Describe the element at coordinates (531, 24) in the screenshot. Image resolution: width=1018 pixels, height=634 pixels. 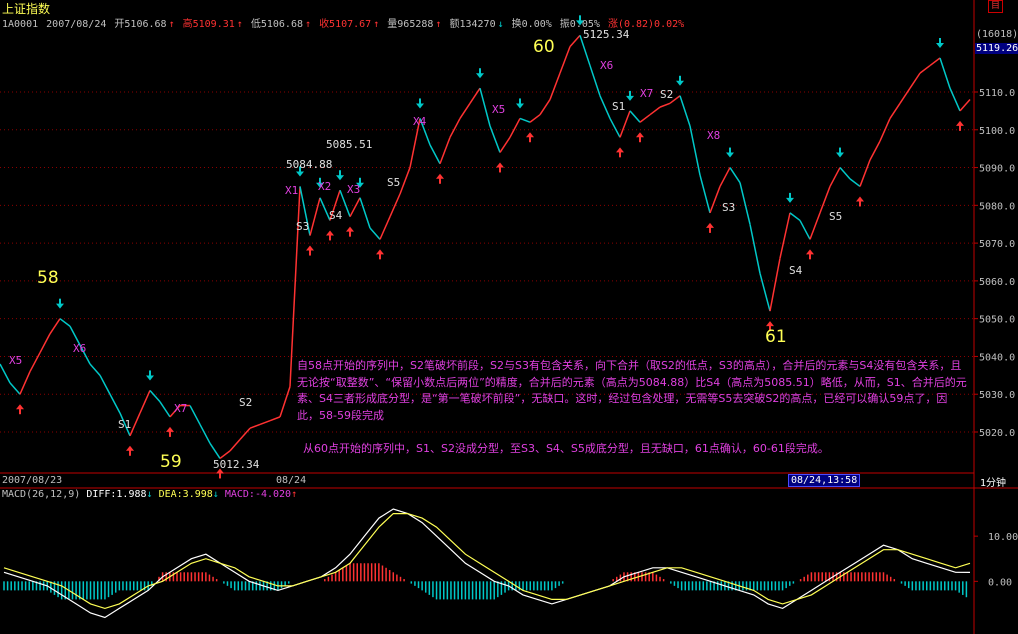
I see `turnover: 换0.00%` at that location.